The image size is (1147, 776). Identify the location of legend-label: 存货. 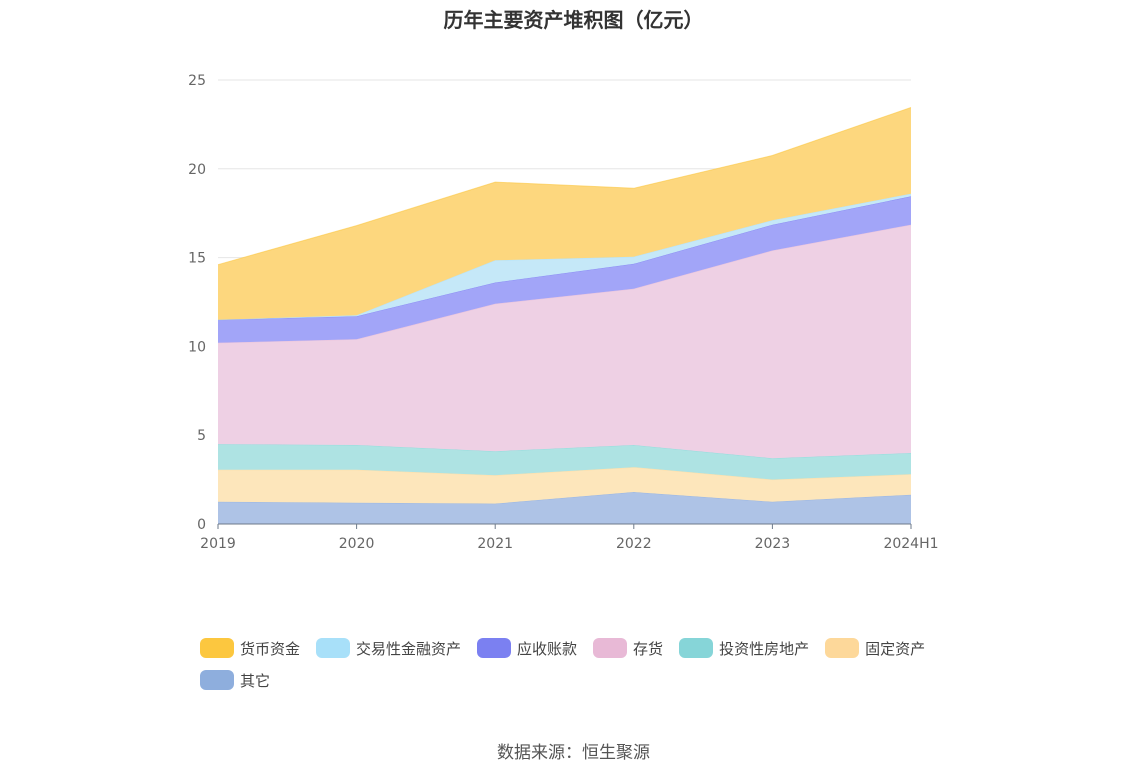
(648, 648).